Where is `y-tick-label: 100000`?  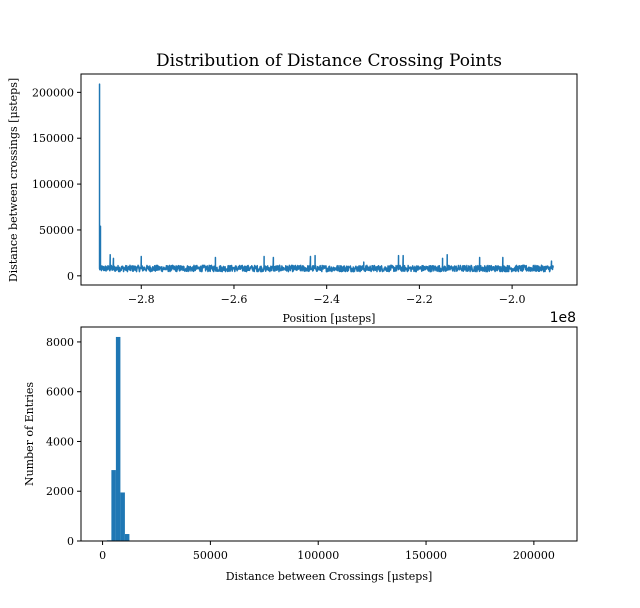
y-tick-label: 100000 is located at coordinates (53, 184).